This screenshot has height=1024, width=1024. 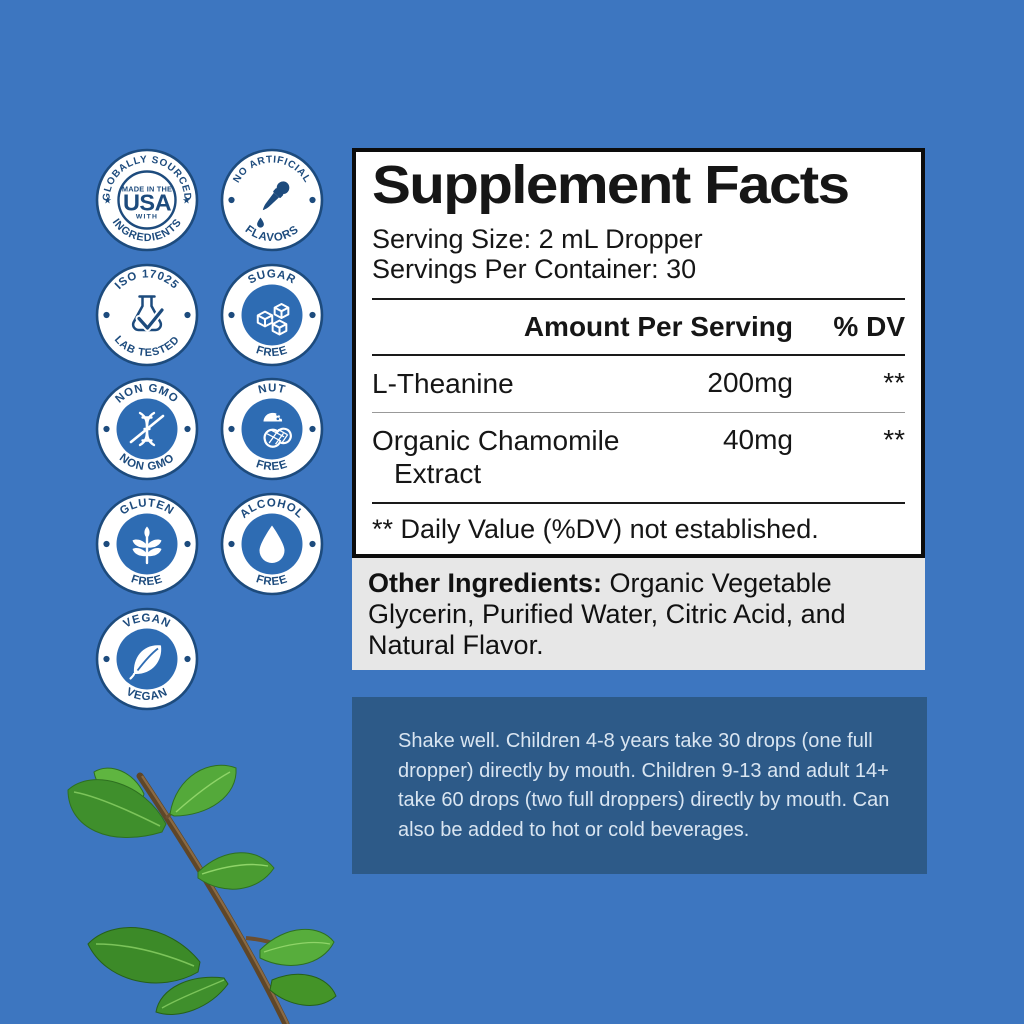 What do you see at coordinates (147, 203) in the screenshot?
I see `svg-text: USA` at bounding box center [147, 203].